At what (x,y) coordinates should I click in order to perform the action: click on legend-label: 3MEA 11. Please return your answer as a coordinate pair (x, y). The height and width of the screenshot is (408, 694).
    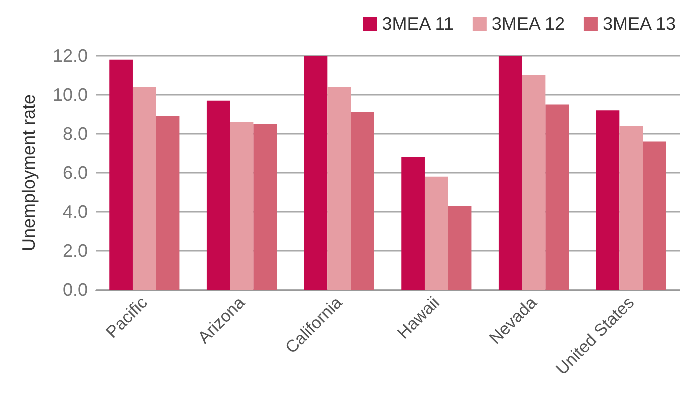
    Looking at the image, I should click on (418, 24).